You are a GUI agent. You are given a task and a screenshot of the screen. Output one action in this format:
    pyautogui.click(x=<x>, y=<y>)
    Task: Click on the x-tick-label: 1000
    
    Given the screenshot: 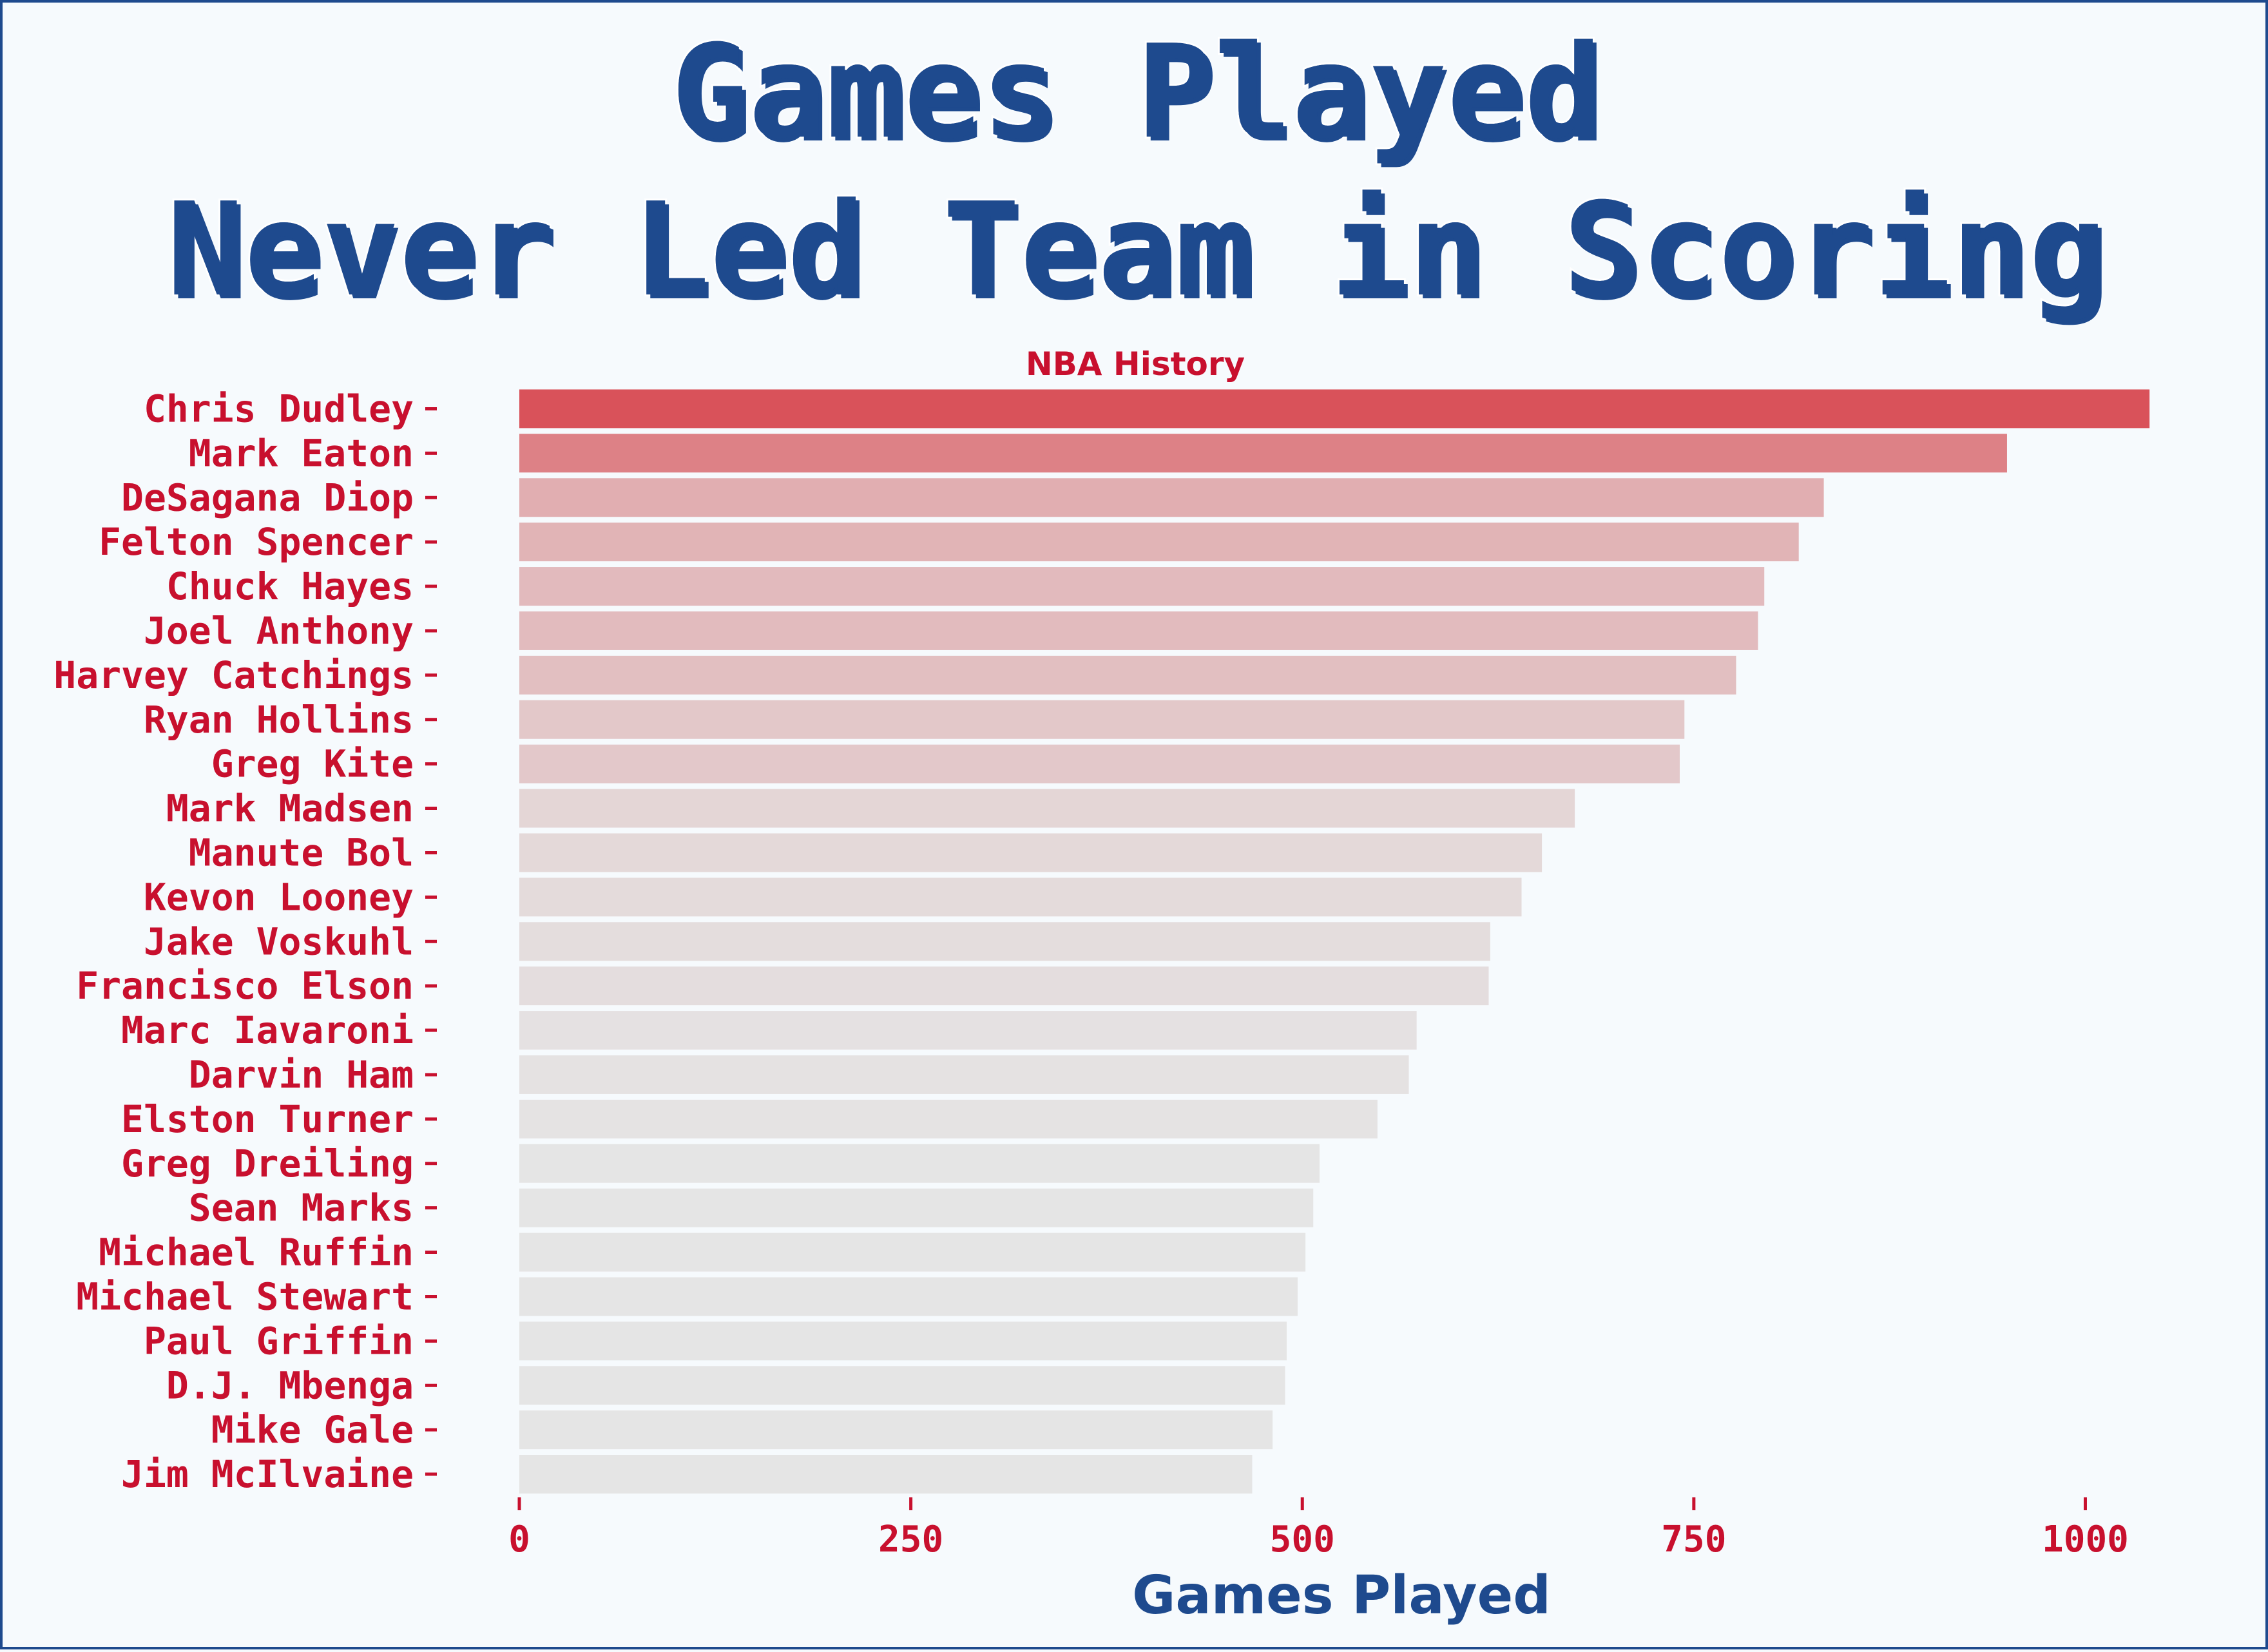 What is the action you would take?
    pyautogui.click(x=2085, y=1540)
    